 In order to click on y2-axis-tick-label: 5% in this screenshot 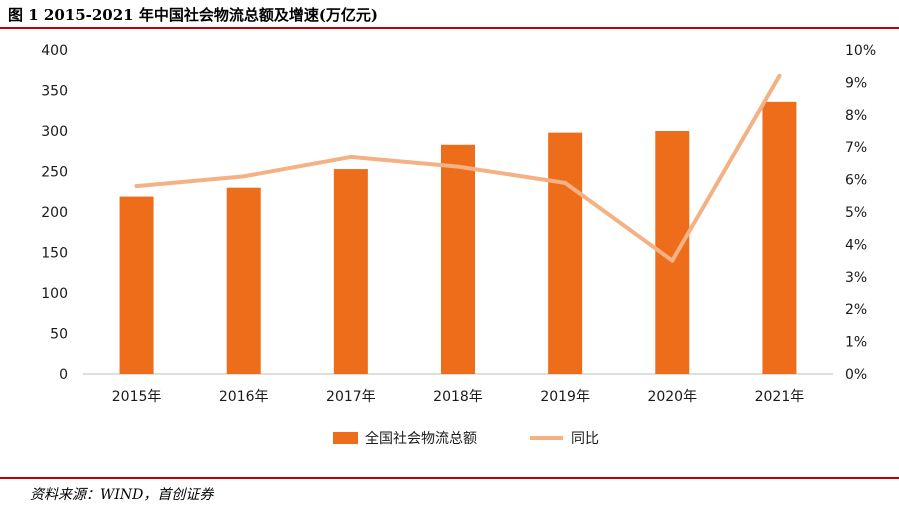, I will do `click(856, 213)`.